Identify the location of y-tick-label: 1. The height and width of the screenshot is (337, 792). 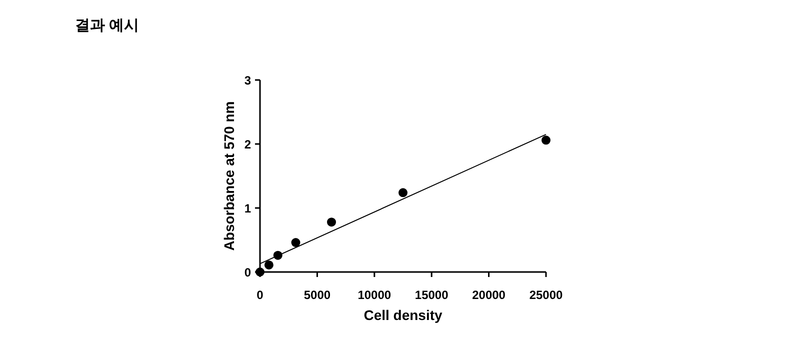
(248, 209).